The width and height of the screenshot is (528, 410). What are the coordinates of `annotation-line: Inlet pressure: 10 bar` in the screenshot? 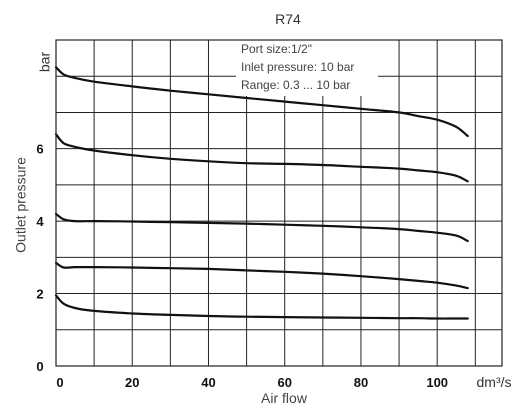 It's located at (297, 67).